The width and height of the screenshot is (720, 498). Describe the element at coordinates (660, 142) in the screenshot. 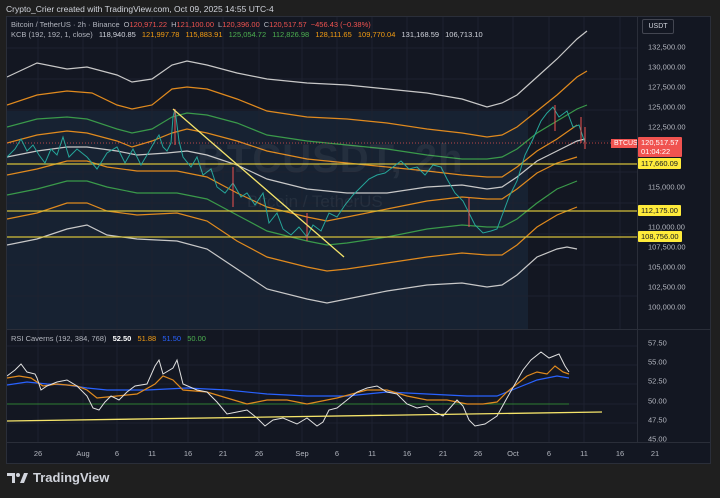

I see `last-price: 120,517.57` at that location.